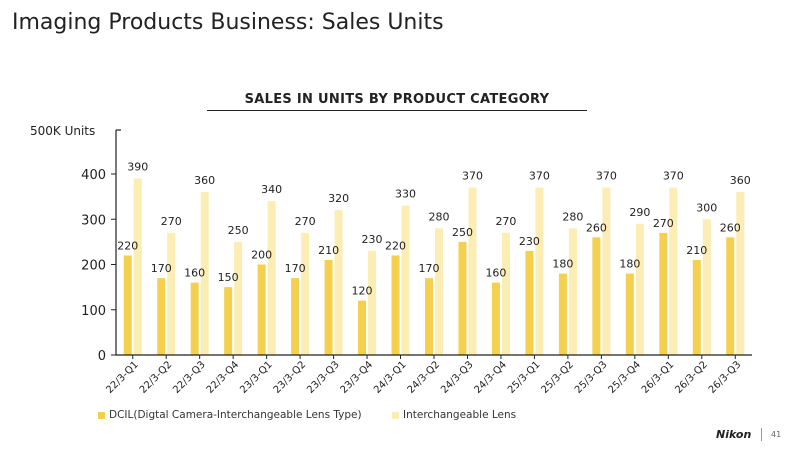  What do you see at coordinates (256, 377) in the screenshot?
I see `x-tick-label: 23/3-Q1` at bounding box center [256, 377].